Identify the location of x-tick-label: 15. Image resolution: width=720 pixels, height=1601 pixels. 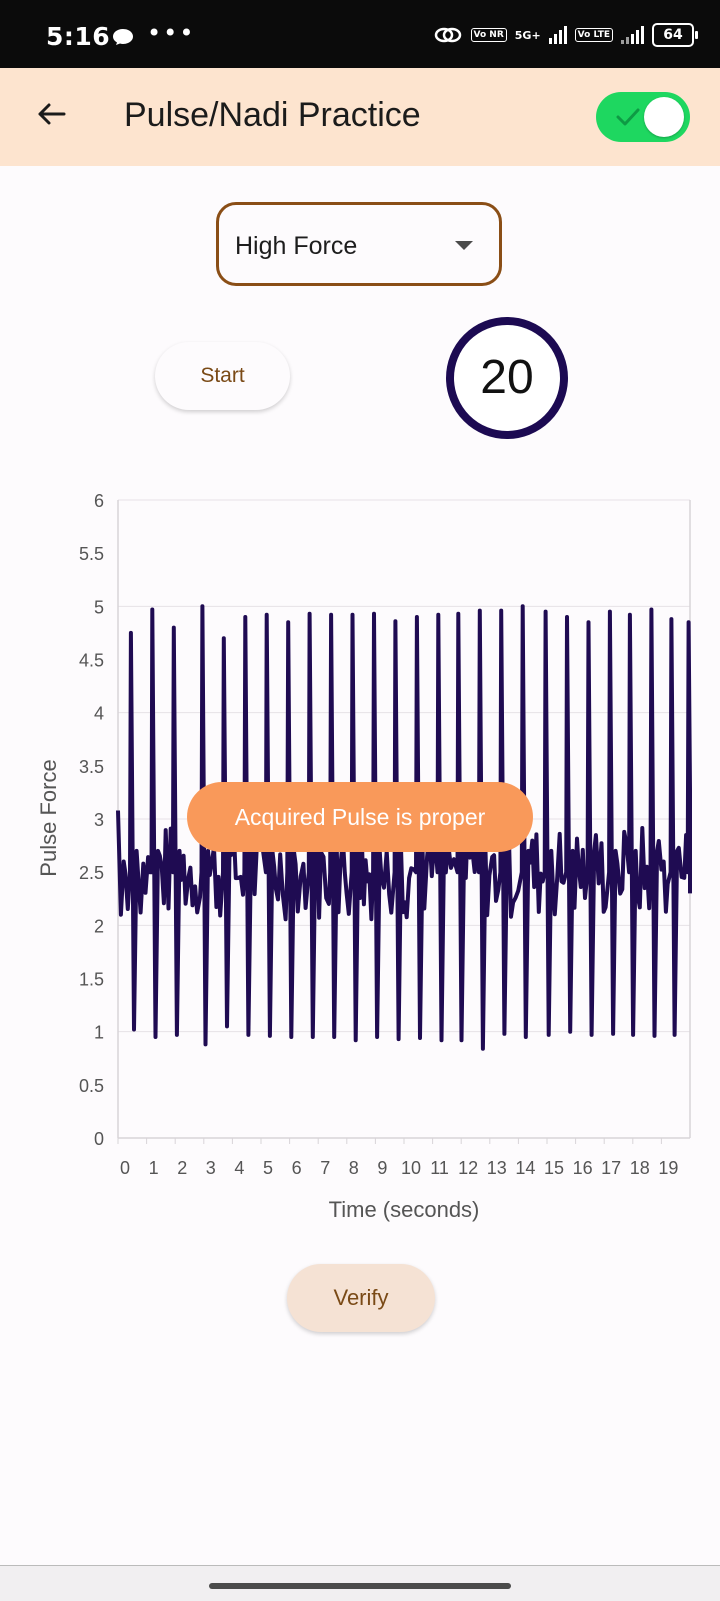
(554, 1168).